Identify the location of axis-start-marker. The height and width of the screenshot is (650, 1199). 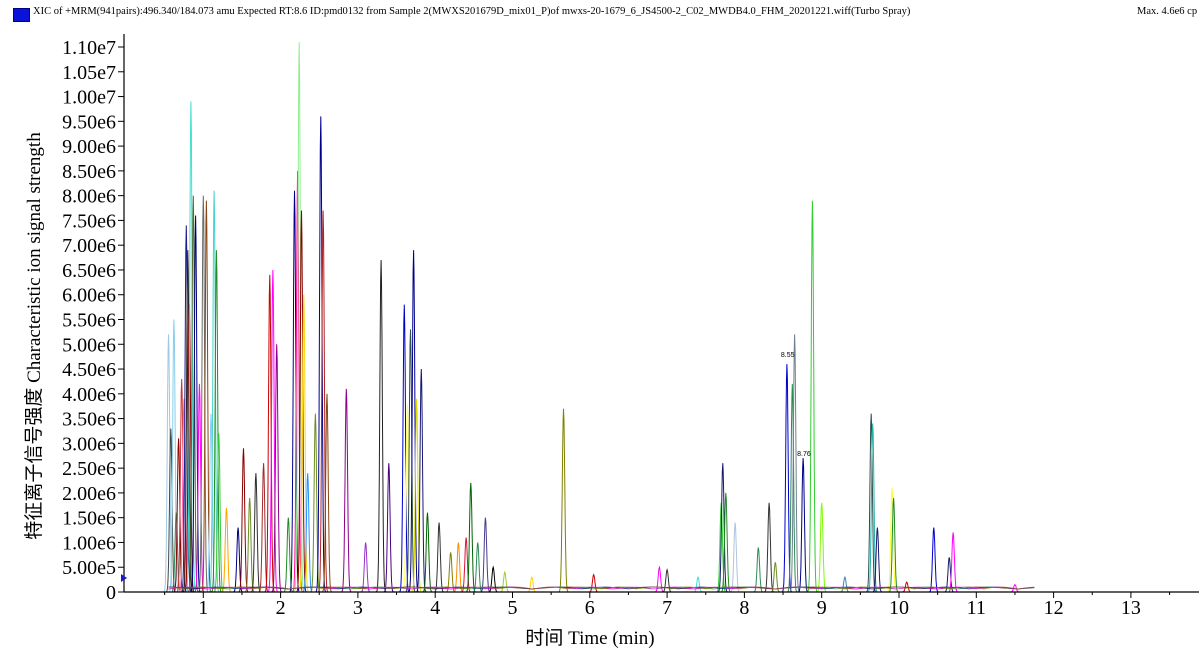
(124, 578).